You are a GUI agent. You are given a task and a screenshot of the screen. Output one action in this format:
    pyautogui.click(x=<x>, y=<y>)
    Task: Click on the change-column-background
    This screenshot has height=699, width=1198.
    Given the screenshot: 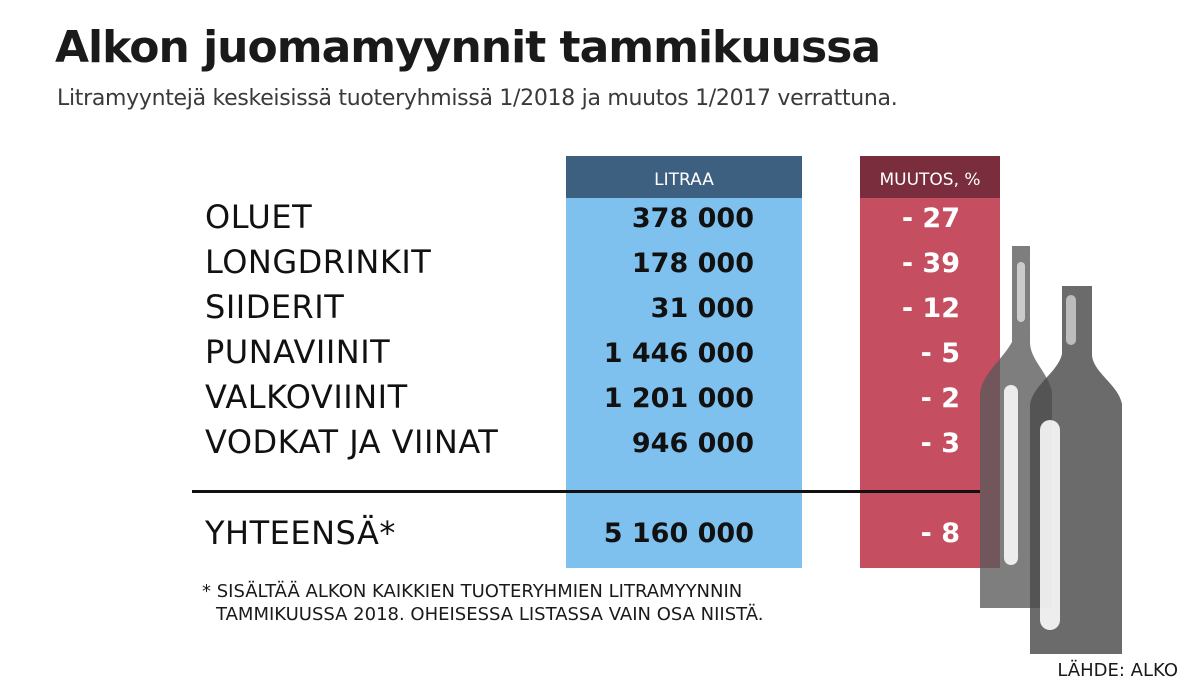 What is the action you would take?
    pyautogui.click(x=930, y=362)
    